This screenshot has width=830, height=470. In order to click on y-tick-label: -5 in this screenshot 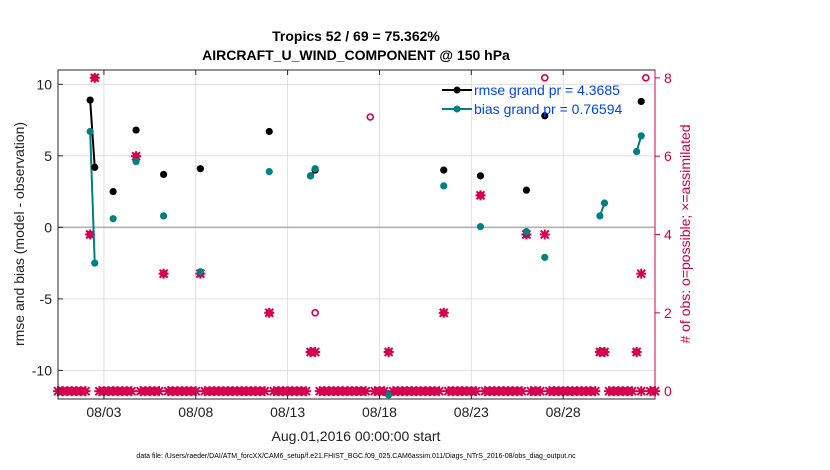, I will do `click(46, 299)`.